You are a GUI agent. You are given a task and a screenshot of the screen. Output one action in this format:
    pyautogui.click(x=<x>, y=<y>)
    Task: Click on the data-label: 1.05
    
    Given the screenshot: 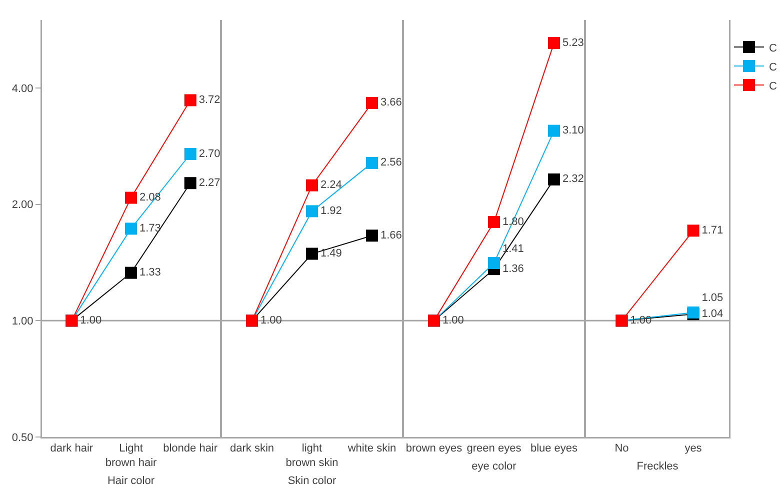 What is the action you would take?
    pyautogui.click(x=713, y=298)
    